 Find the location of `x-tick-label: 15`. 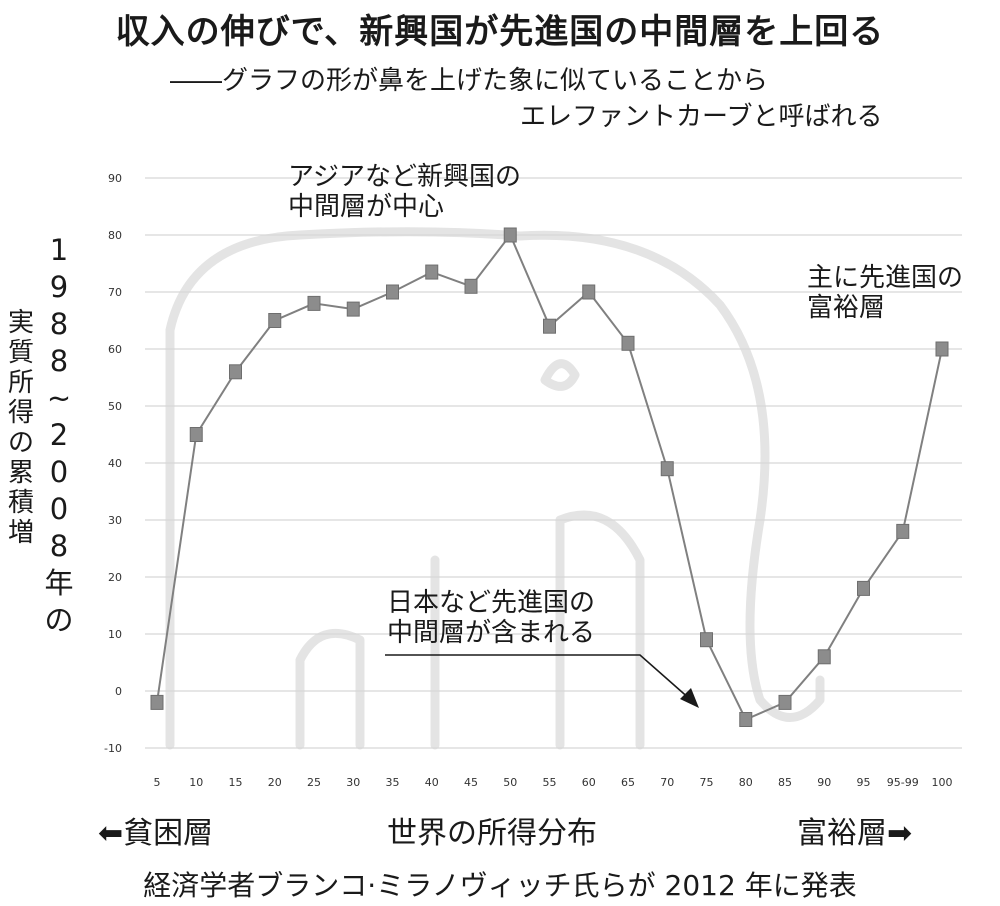

x-tick-label: 15 is located at coordinates (236, 782).